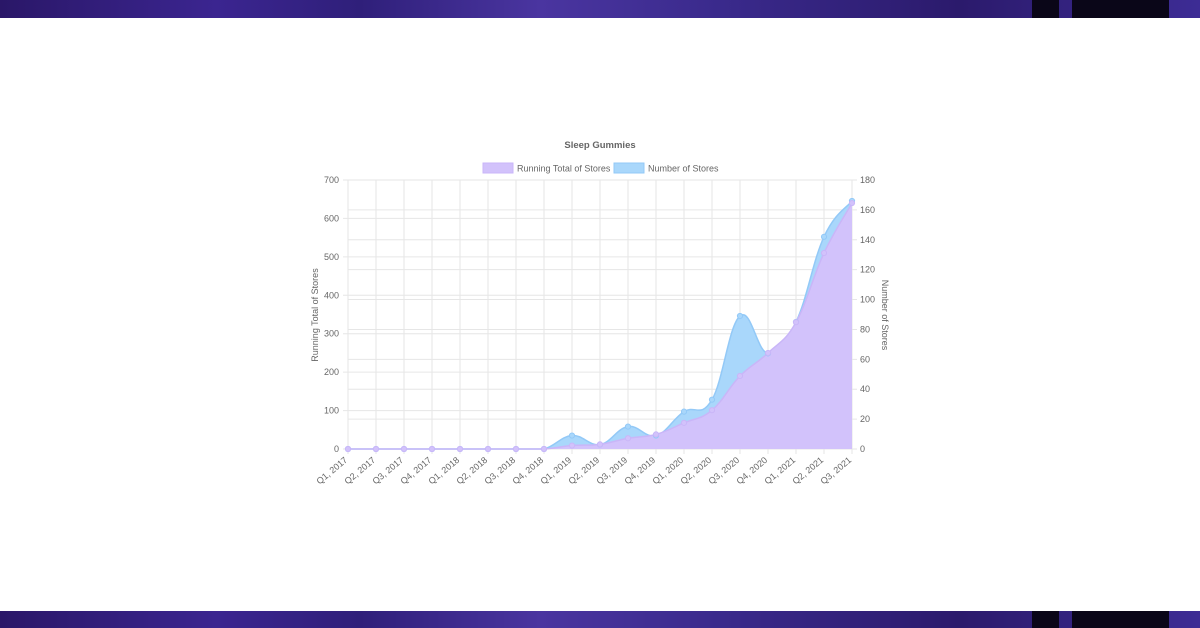  I want to click on right-tick-label: 140, so click(867, 240).